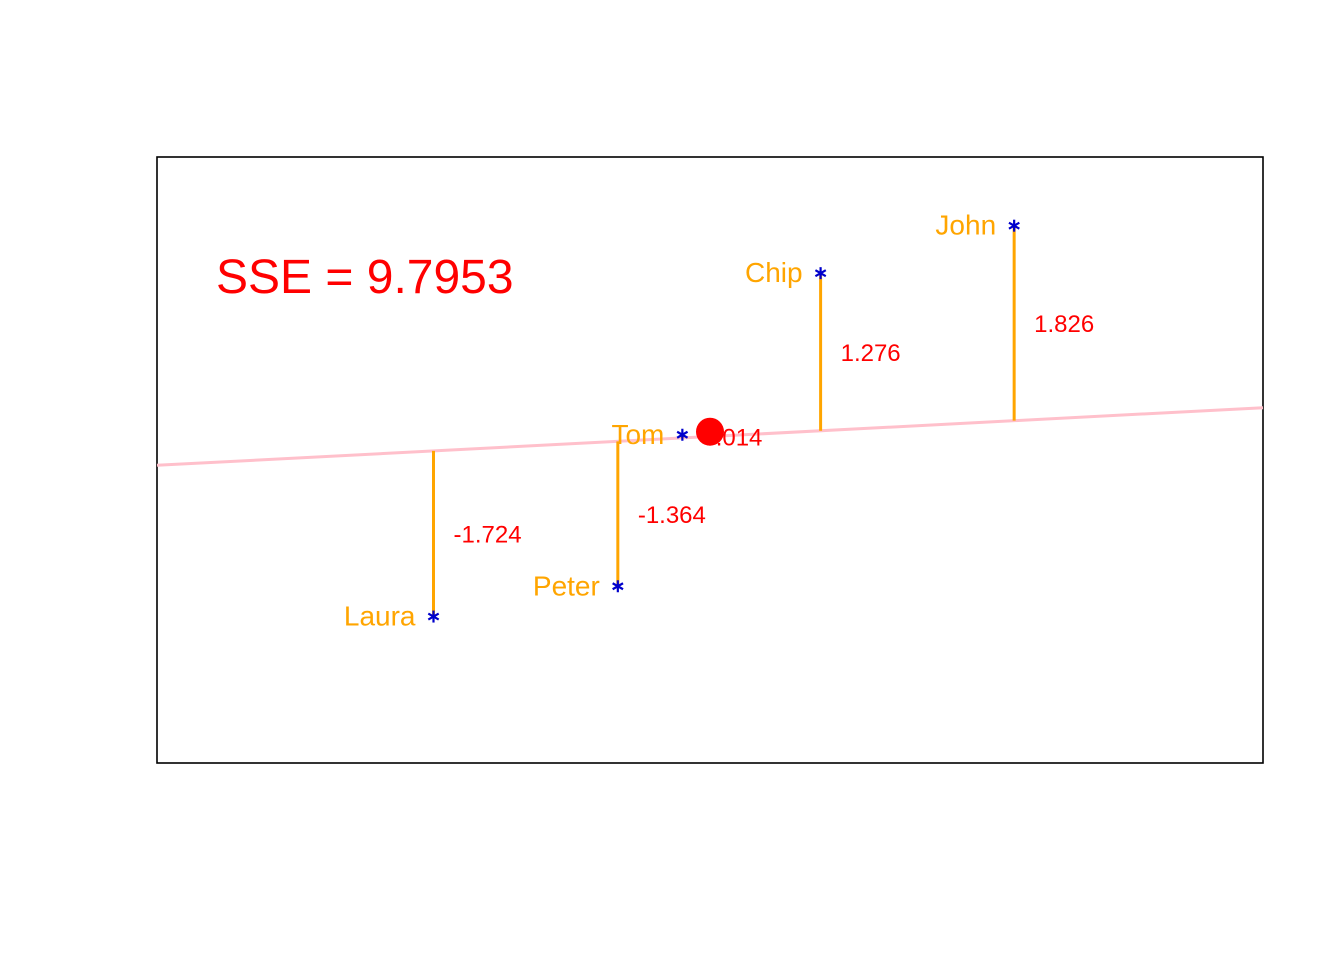 This screenshot has width=1344, height=960. Describe the element at coordinates (672, 515) in the screenshot. I see `residual-label-peter: -1.364` at that location.